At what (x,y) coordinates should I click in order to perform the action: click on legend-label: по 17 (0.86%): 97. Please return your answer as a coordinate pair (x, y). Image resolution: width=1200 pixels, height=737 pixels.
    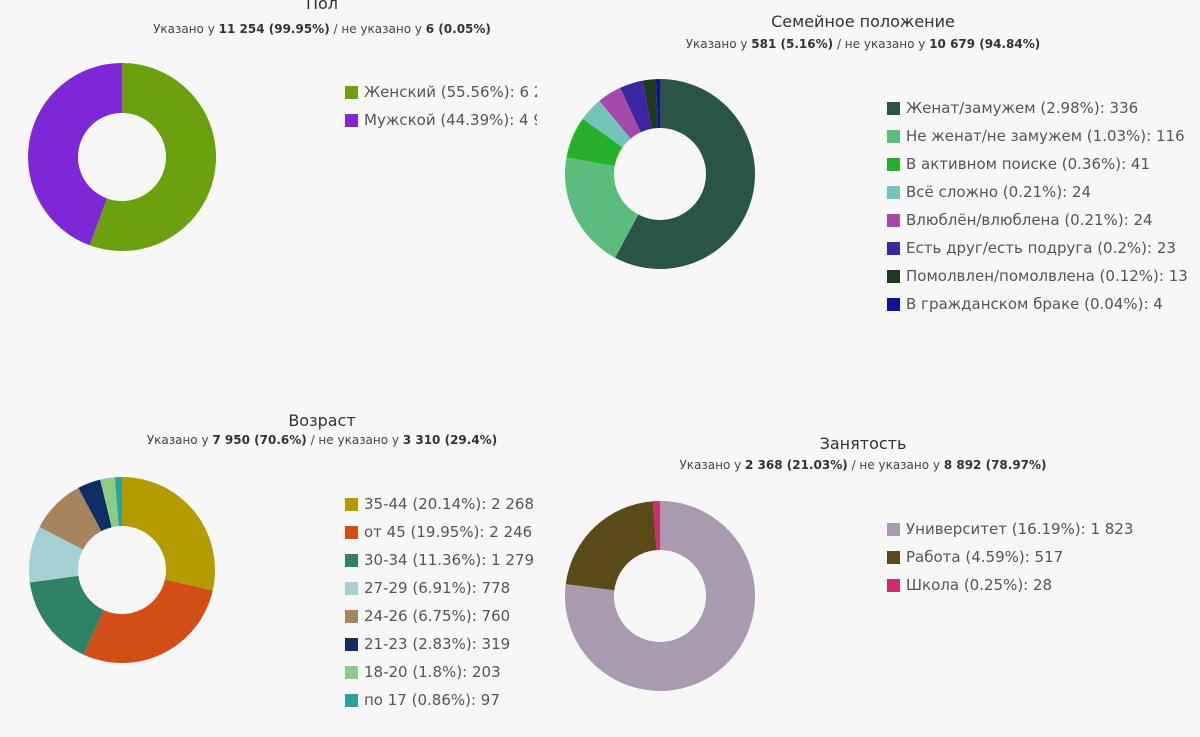
    Looking at the image, I should click on (432, 700).